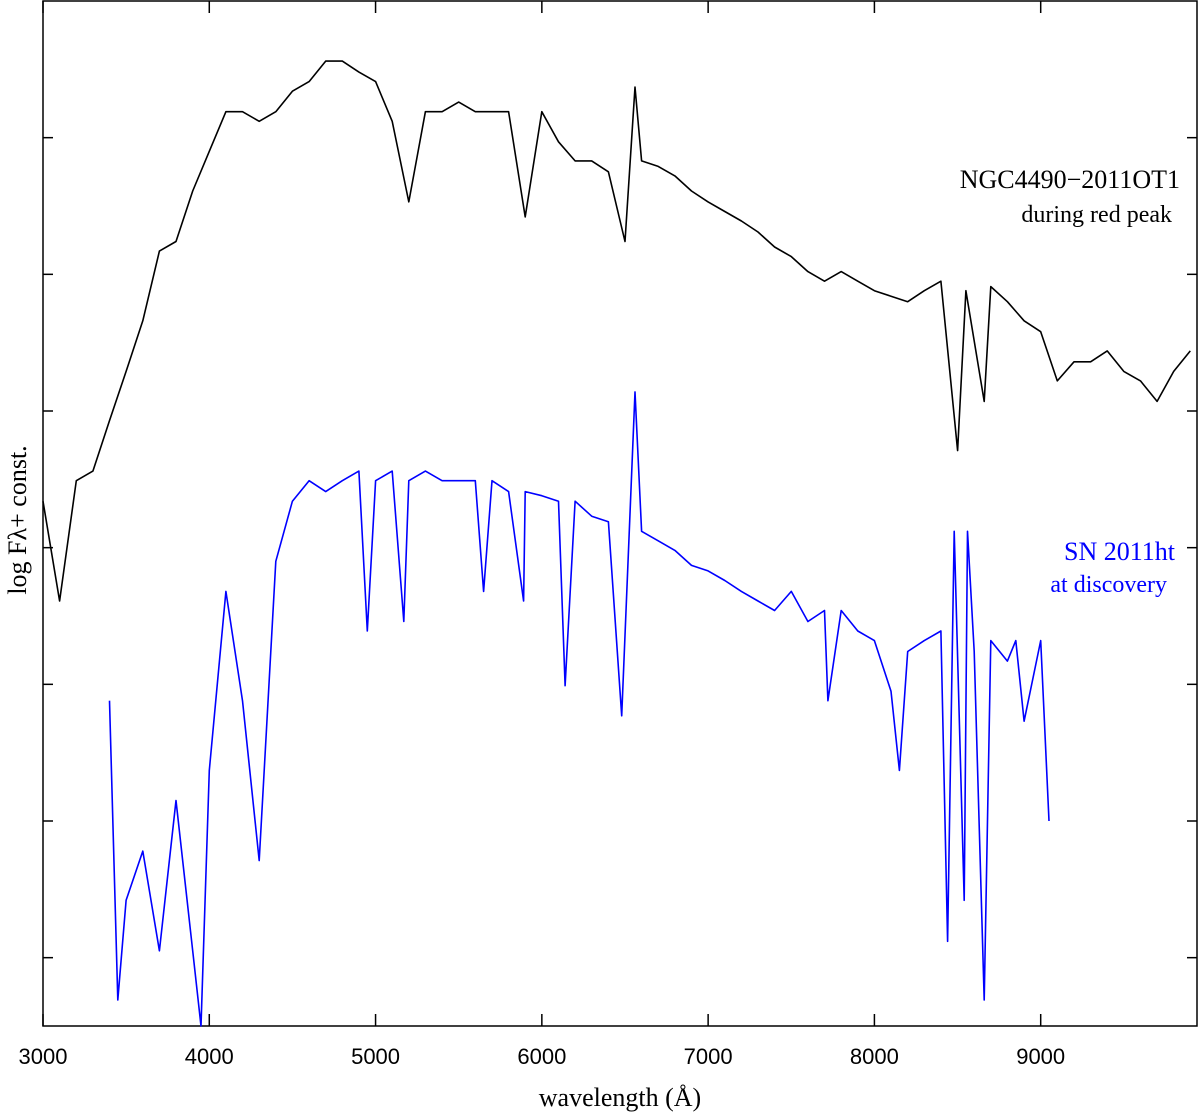  Describe the element at coordinates (375, 1056) in the screenshot. I see `x-tick-label: 5000` at that location.